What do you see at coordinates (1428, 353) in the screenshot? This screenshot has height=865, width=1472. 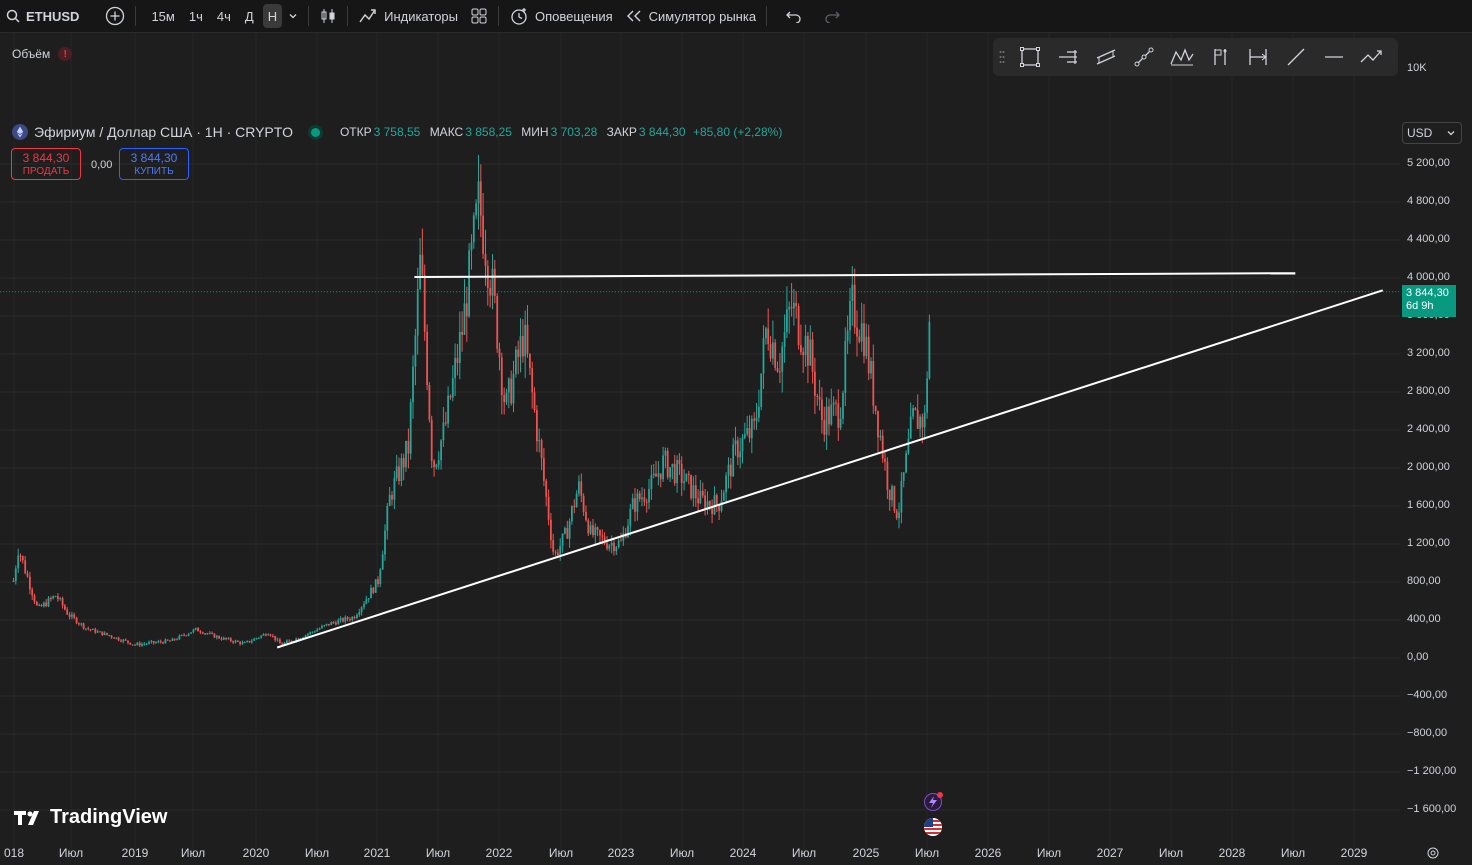 I see `y-tick-label: 3 200,00` at bounding box center [1428, 353].